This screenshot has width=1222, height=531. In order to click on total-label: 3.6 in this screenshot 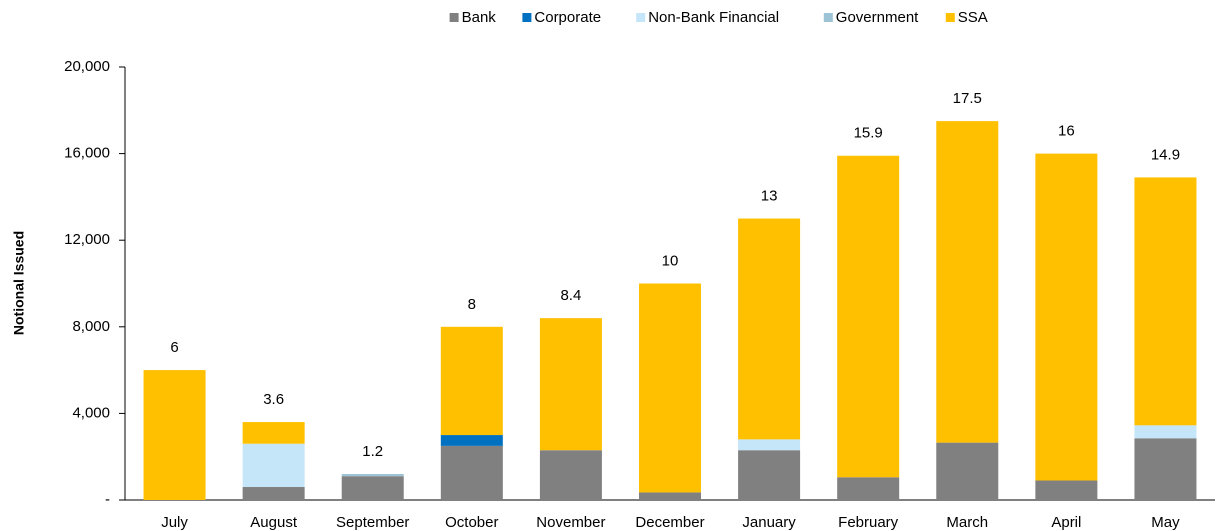, I will do `click(273, 399)`.